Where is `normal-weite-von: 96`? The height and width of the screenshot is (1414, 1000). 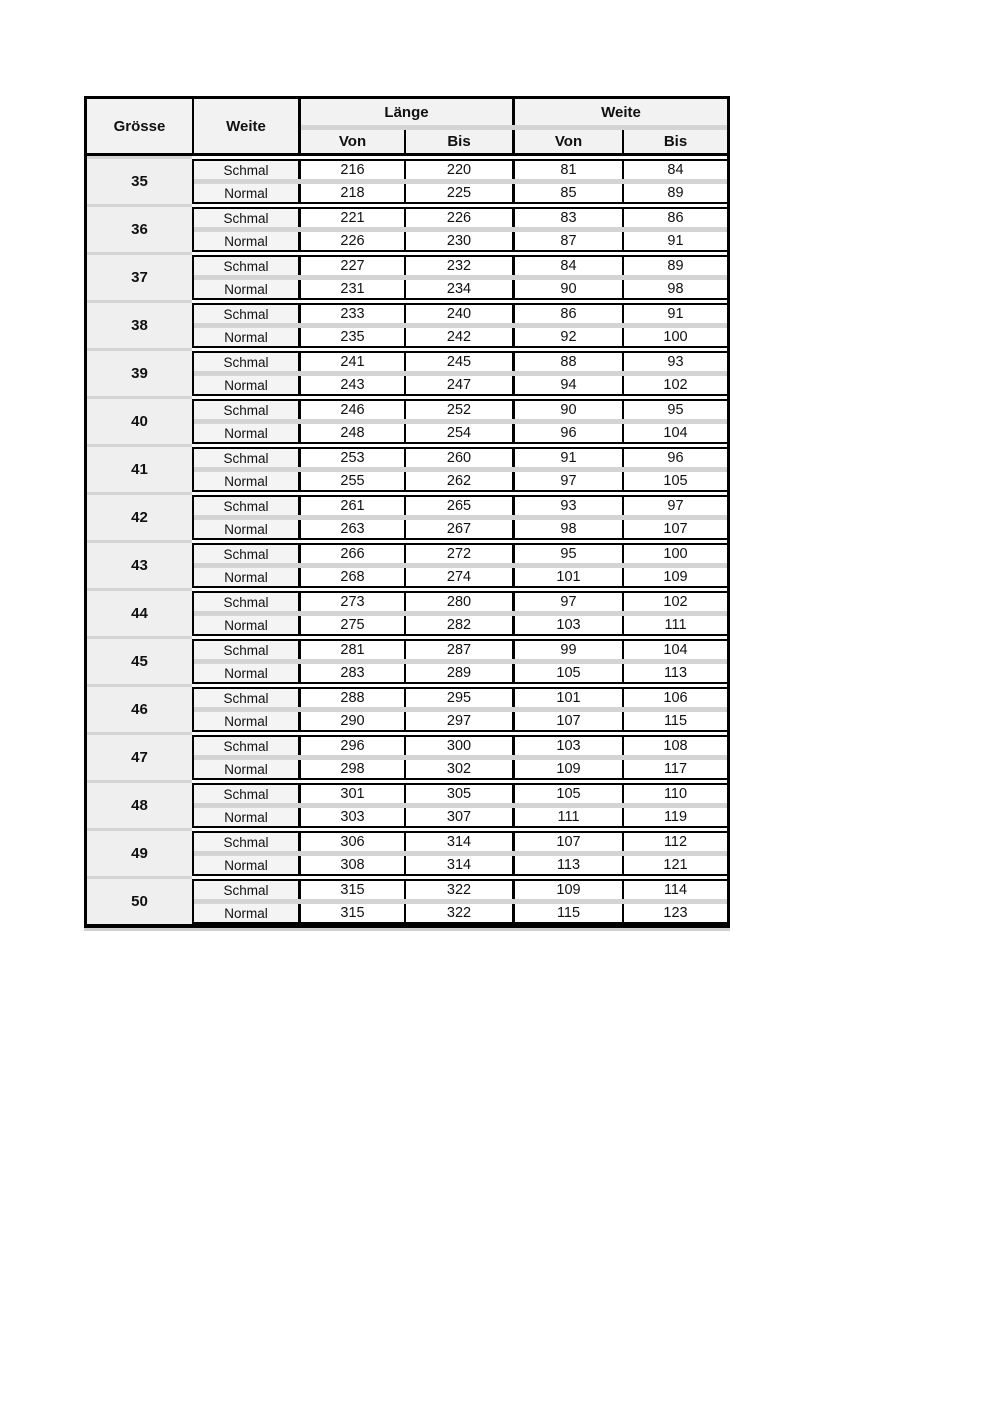
normal-weite-von: 96 is located at coordinates (567, 434).